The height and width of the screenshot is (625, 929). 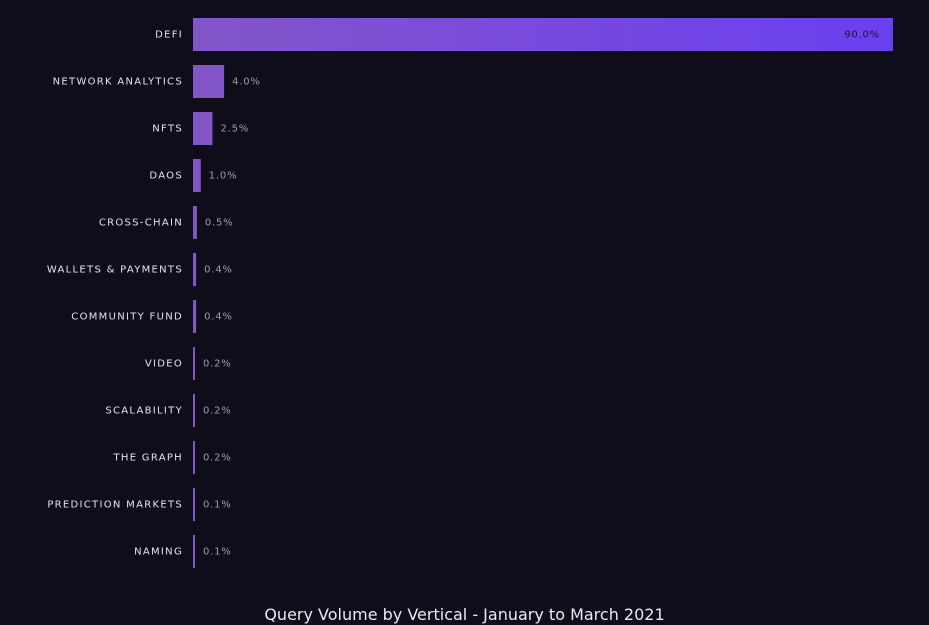 What do you see at coordinates (188, 363) in the screenshot?
I see `bar-row: VIDEO 0.2%` at bounding box center [188, 363].